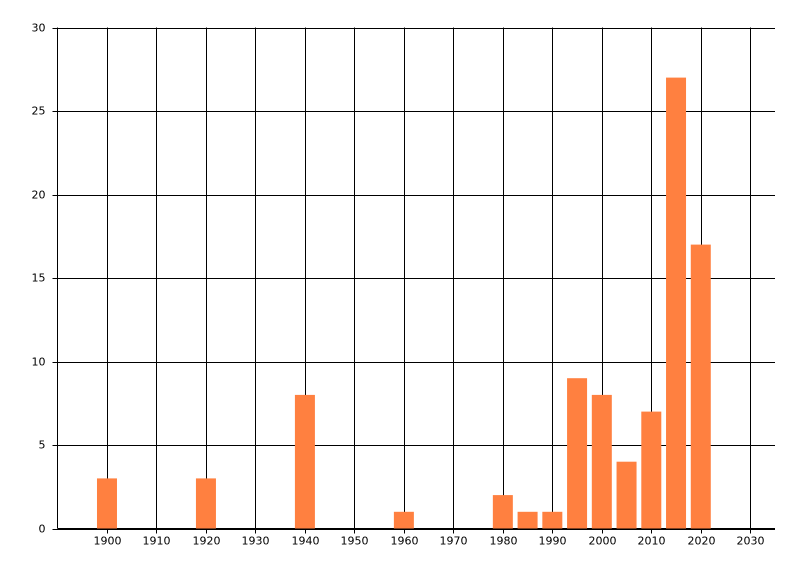 Image resolution: width=800 pixels, height=576 pixels. What do you see at coordinates (652, 541) in the screenshot?
I see `x-tick-label: 2010` at bounding box center [652, 541].